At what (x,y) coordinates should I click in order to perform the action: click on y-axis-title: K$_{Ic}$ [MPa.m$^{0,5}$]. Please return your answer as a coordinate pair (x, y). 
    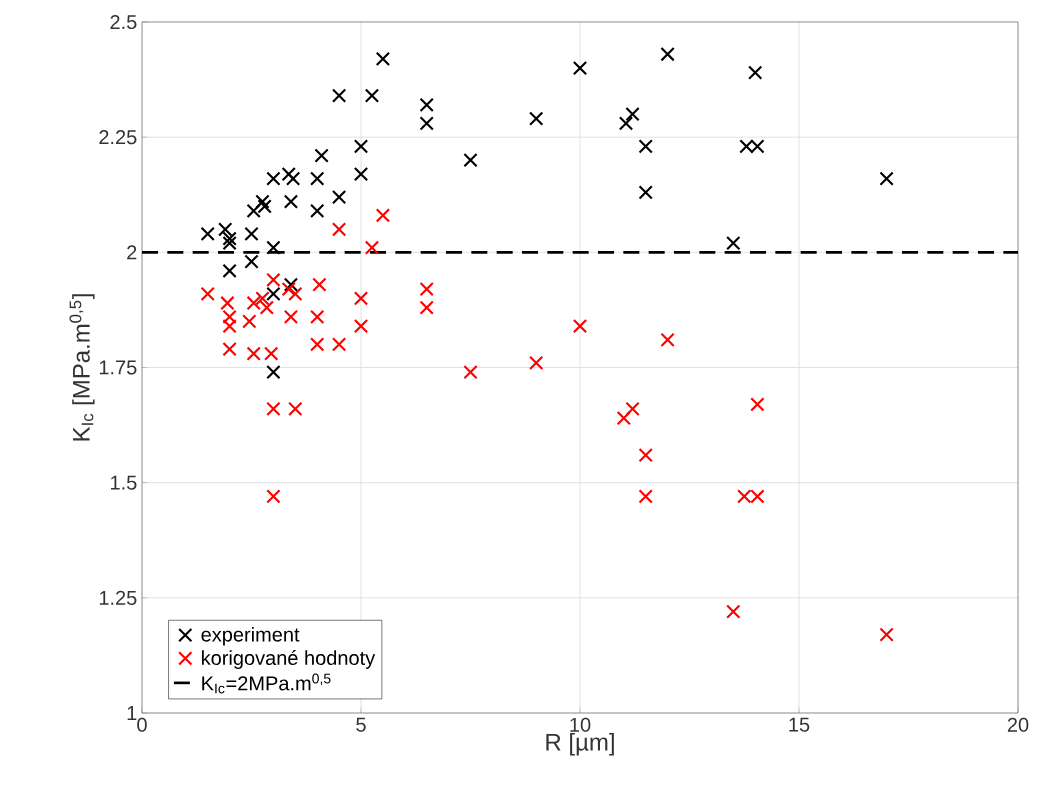
    Looking at the image, I should click on (82, 367).